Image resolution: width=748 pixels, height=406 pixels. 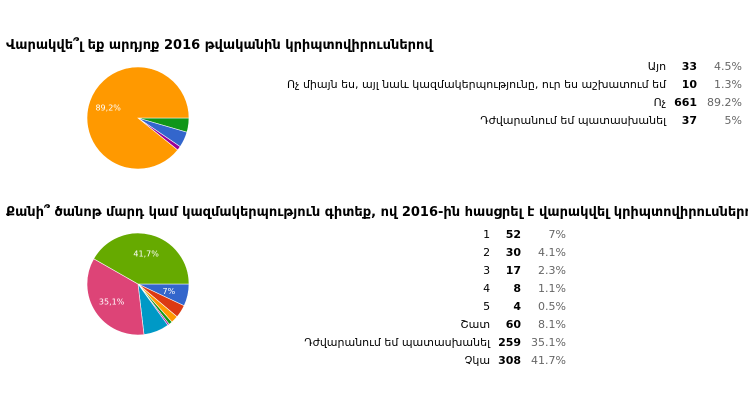 I want to click on legend-percent: 0.5%, so click(x=552, y=306).